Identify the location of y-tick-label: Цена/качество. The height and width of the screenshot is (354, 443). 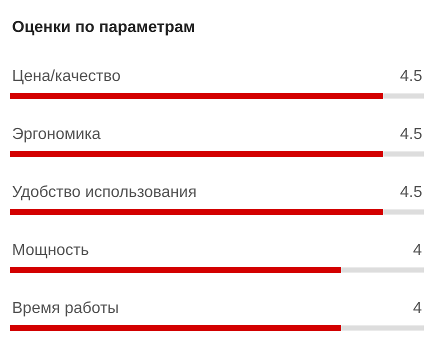
(66, 76).